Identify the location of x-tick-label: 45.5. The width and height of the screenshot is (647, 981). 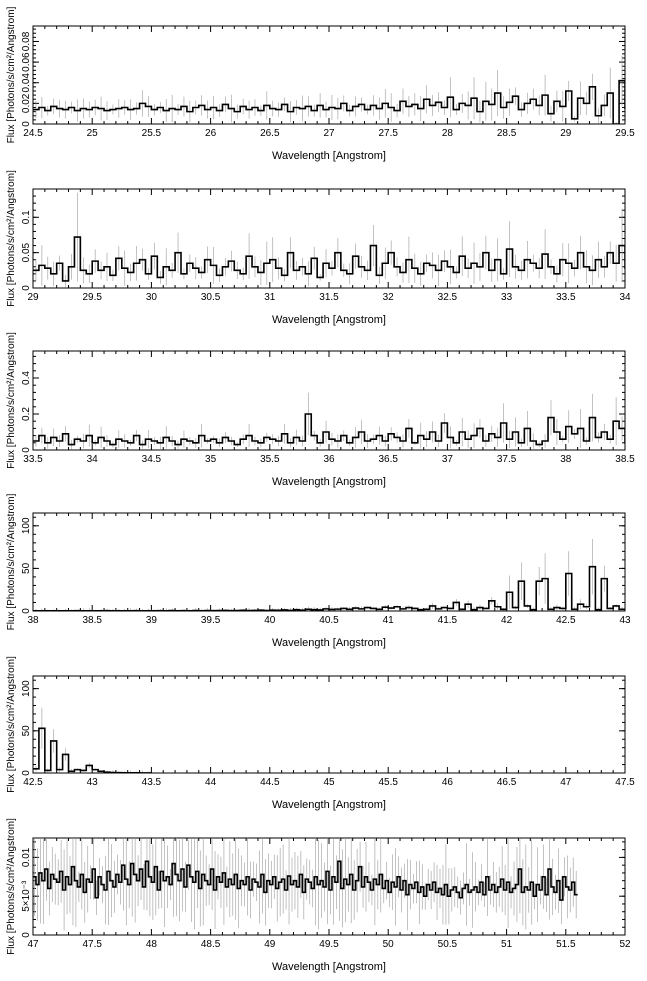
(388, 782).